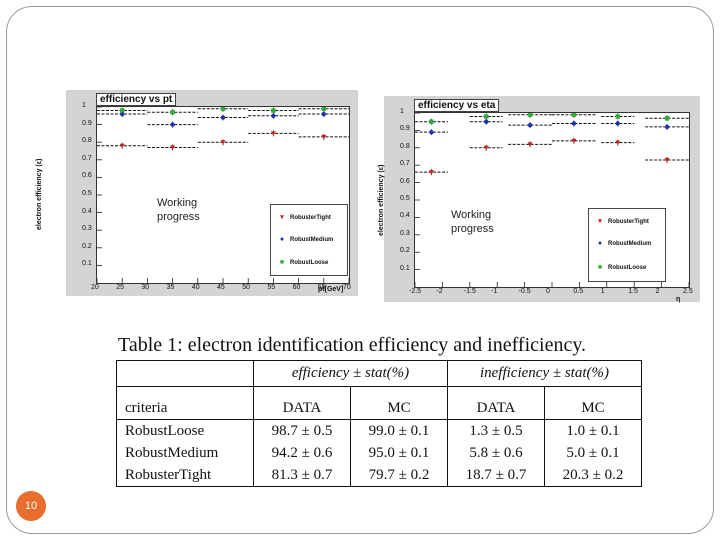  Describe the element at coordinates (578, 291) in the screenshot. I see `x-tick-label: 0.5` at that location.